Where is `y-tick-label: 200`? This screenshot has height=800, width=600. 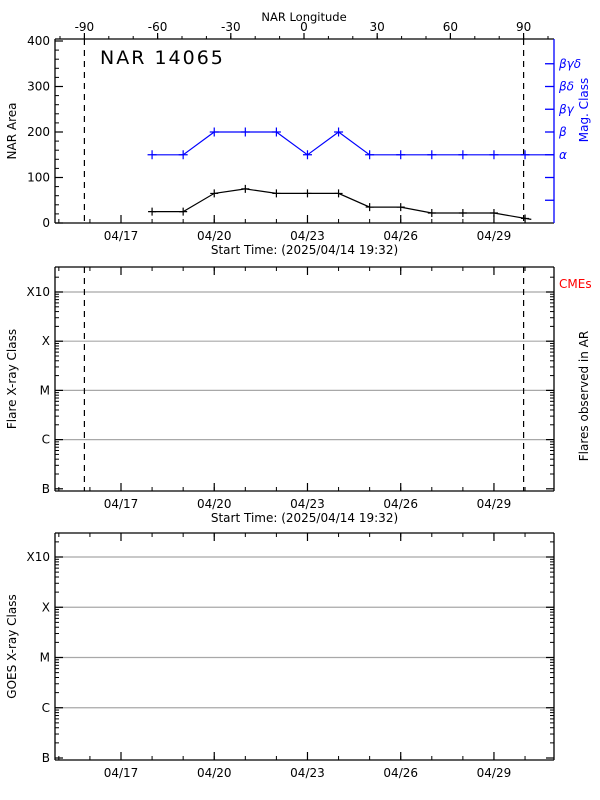 y-tick-label: 200 is located at coordinates (38, 132).